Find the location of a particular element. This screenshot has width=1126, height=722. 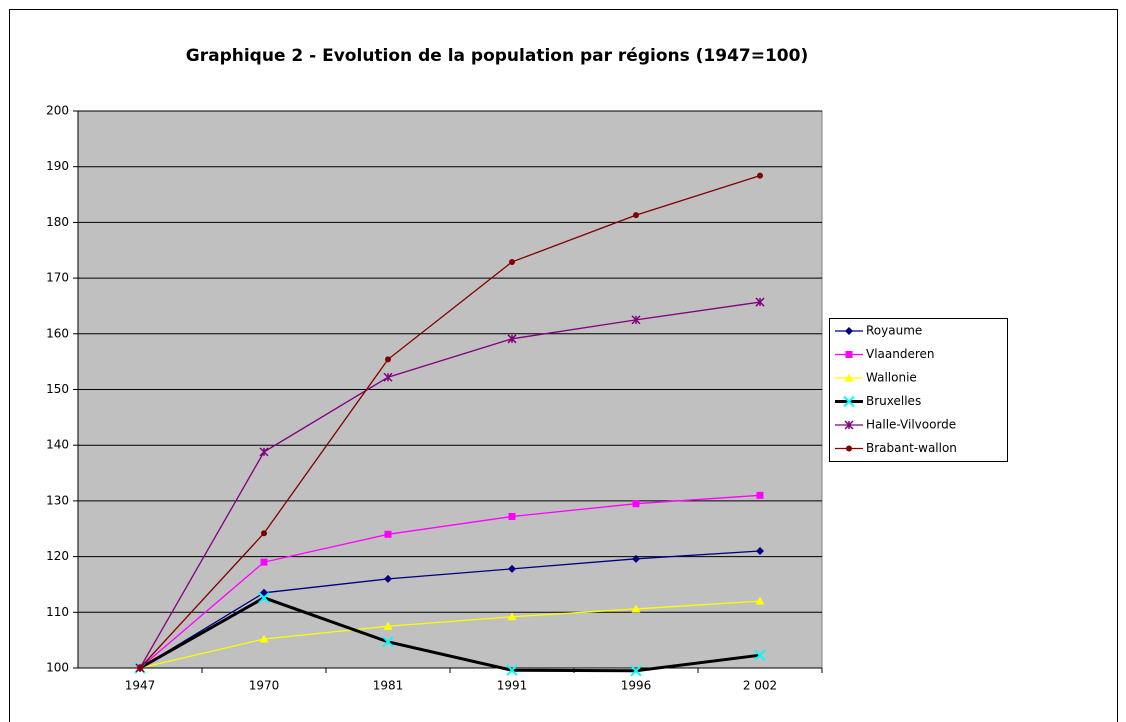

legend-label: Brabant-wallon is located at coordinates (911, 448).